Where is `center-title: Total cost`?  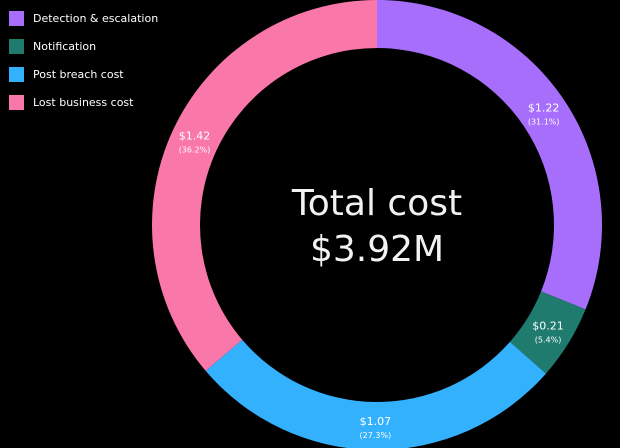 center-title: Total cost is located at coordinates (376, 203).